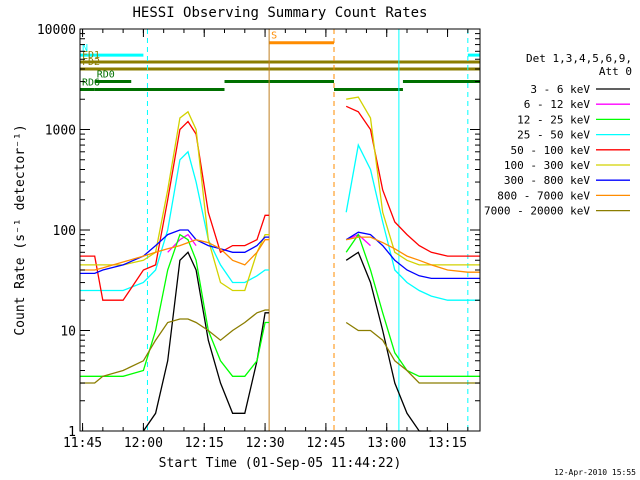 This screenshot has height=480, width=640. What do you see at coordinates (325, 443) in the screenshot?
I see `x-tick-label: 12:45` at bounding box center [325, 443].